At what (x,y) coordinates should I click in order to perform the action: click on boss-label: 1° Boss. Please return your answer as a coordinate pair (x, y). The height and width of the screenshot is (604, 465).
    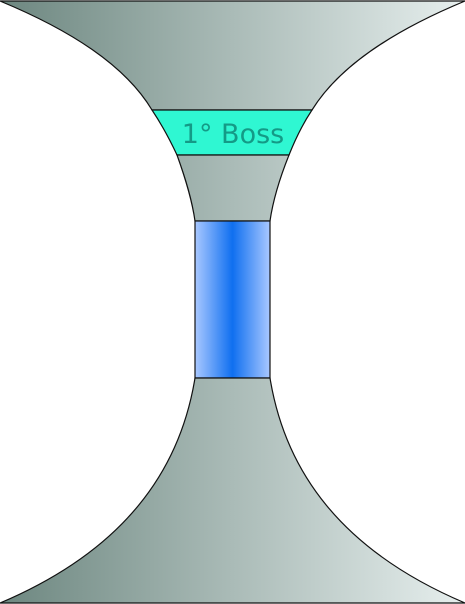
    Looking at the image, I should click on (233, 134).